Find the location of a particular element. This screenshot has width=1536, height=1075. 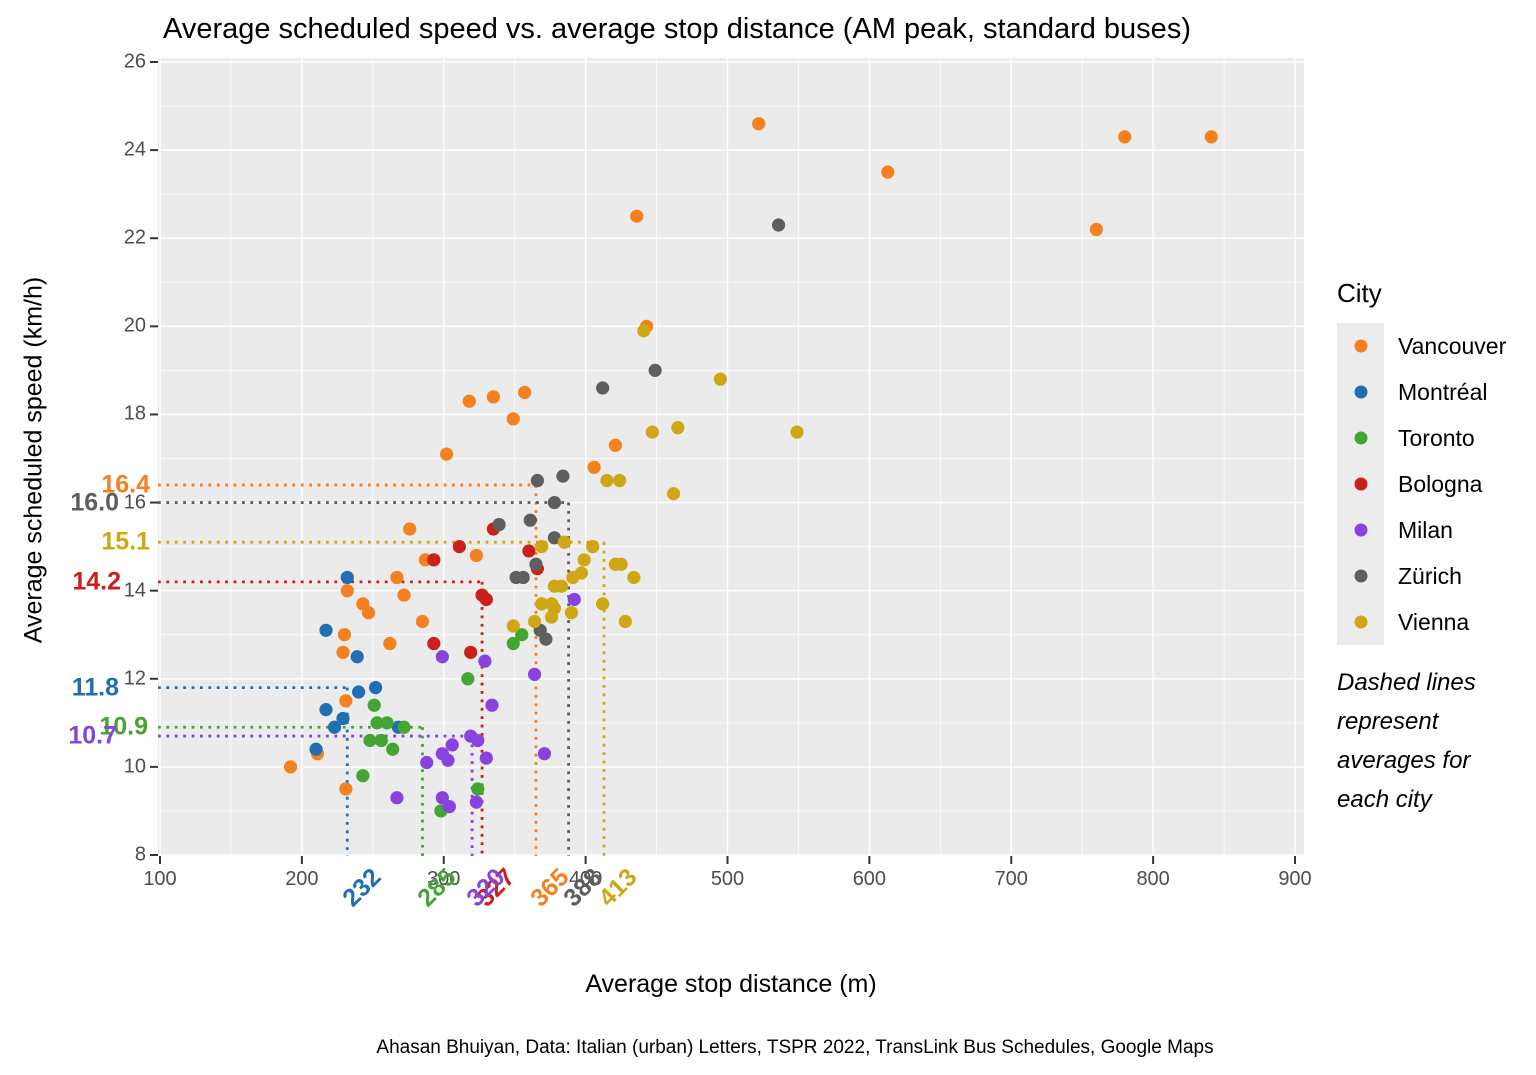

legend-entry-label: Montréal is located at coordinates (1443, 391).